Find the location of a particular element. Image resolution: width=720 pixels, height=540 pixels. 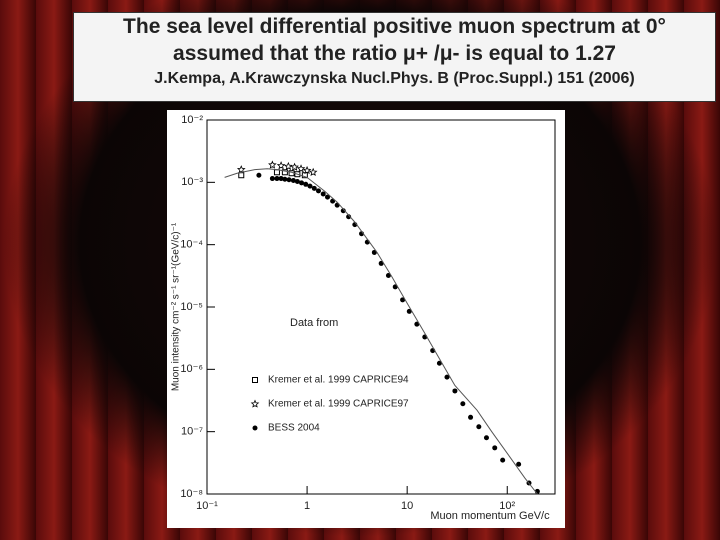

x-tick-label: 10 is located at coordinates (407, 506).